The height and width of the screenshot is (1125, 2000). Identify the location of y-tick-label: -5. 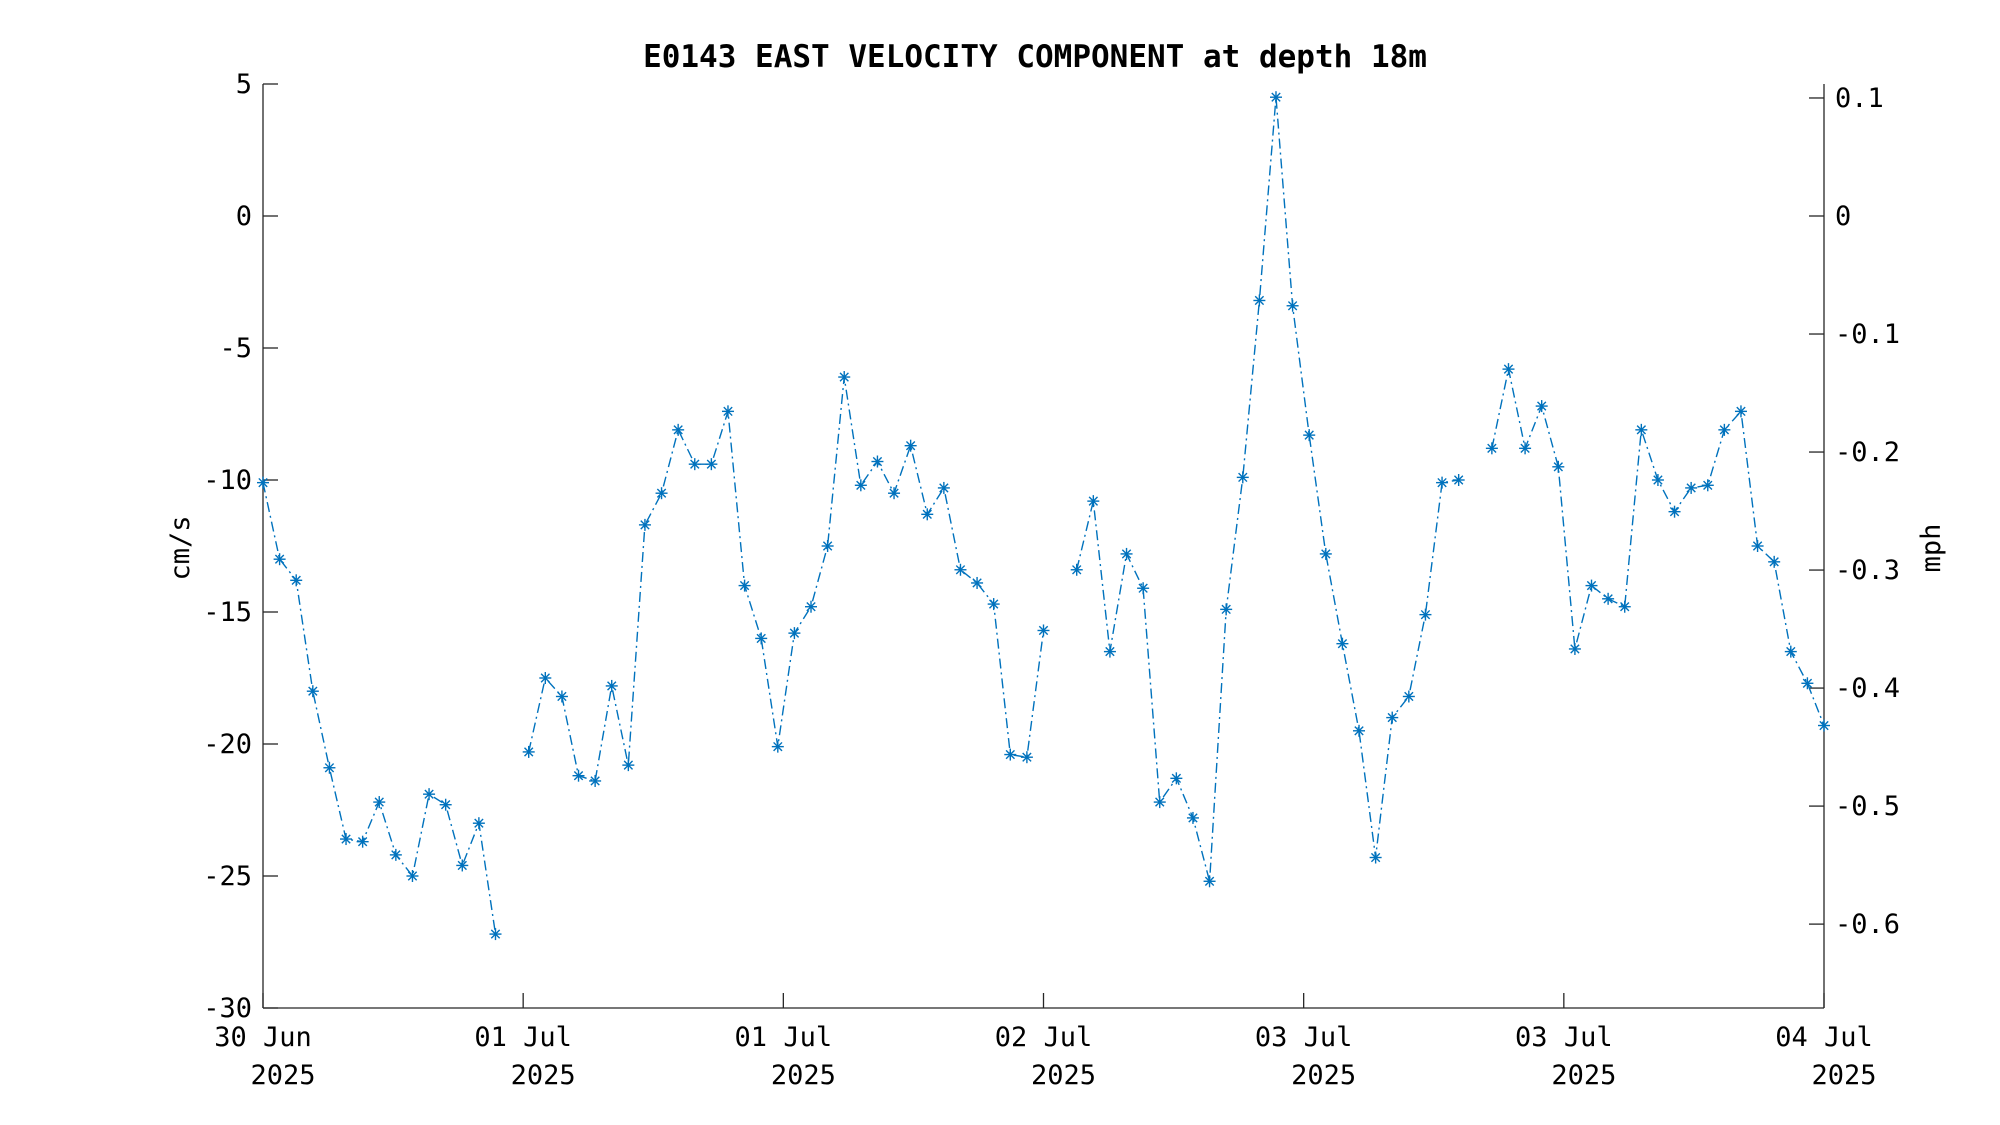
(235, 348).